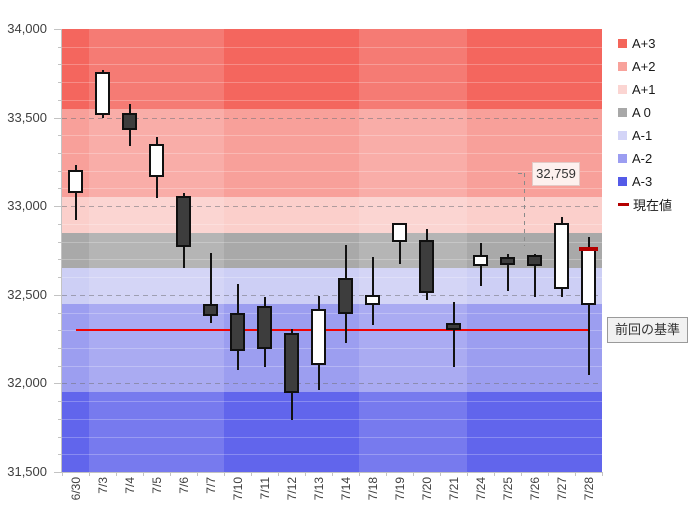  What do you see at coordinates (413, 250) in the screenshot?
I see `week-stripe` at bounding box center [413, 250].